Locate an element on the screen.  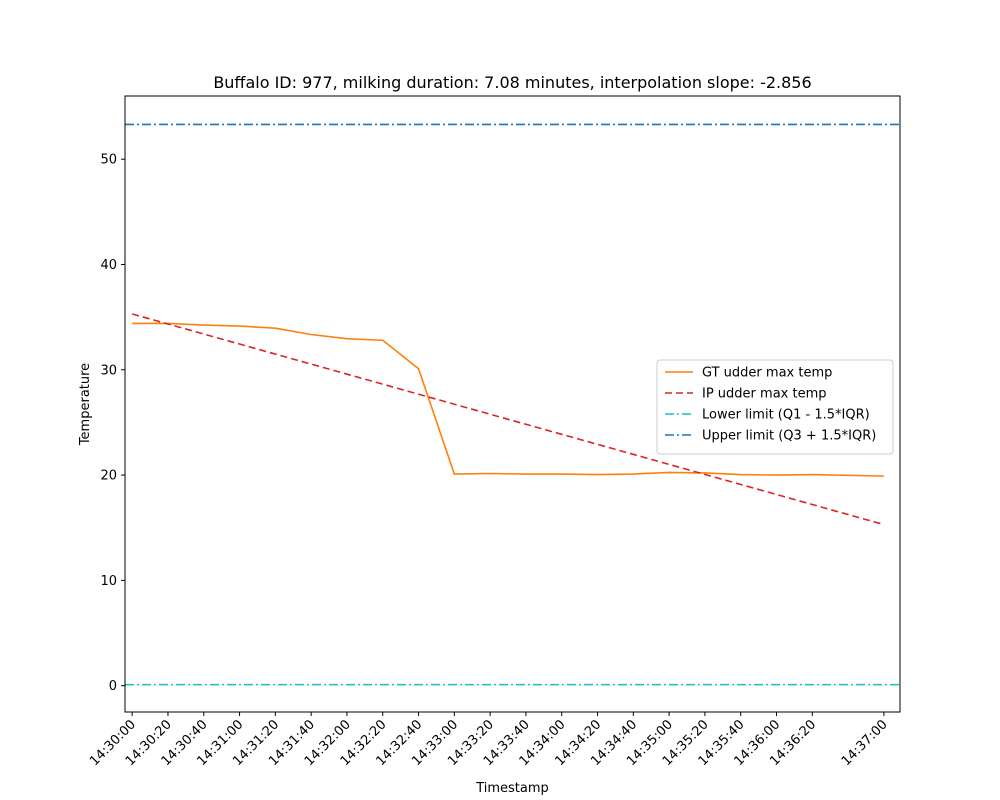
y-tick-label: 40 is located at coordinates (108, 265).